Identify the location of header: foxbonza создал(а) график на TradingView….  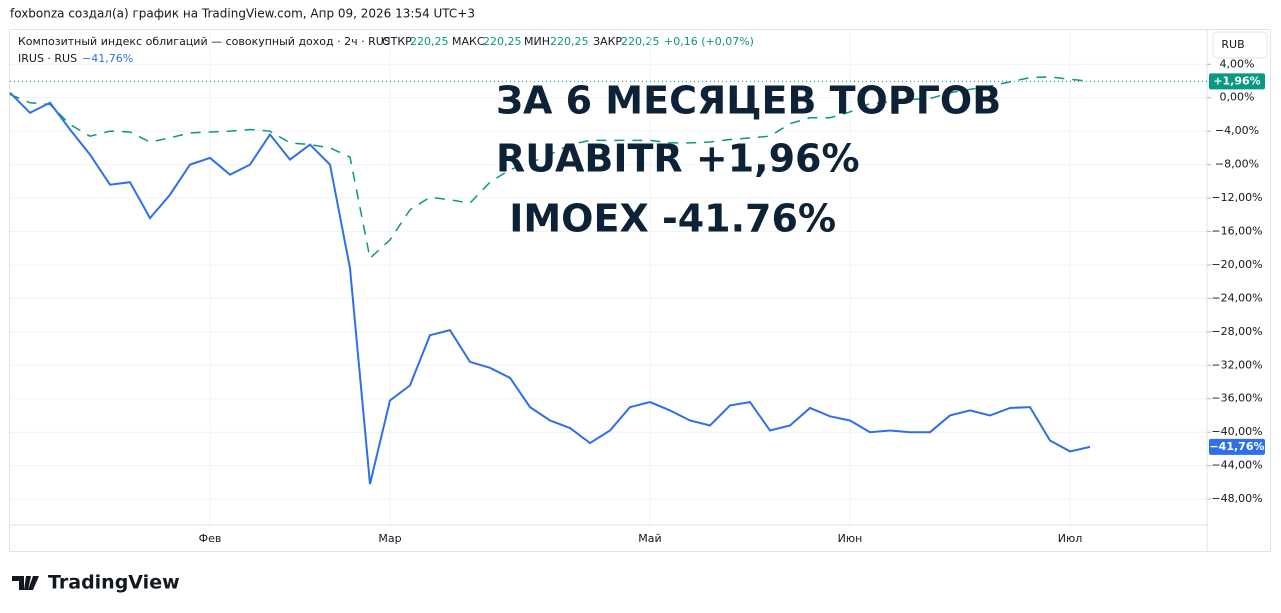
(242, 14).